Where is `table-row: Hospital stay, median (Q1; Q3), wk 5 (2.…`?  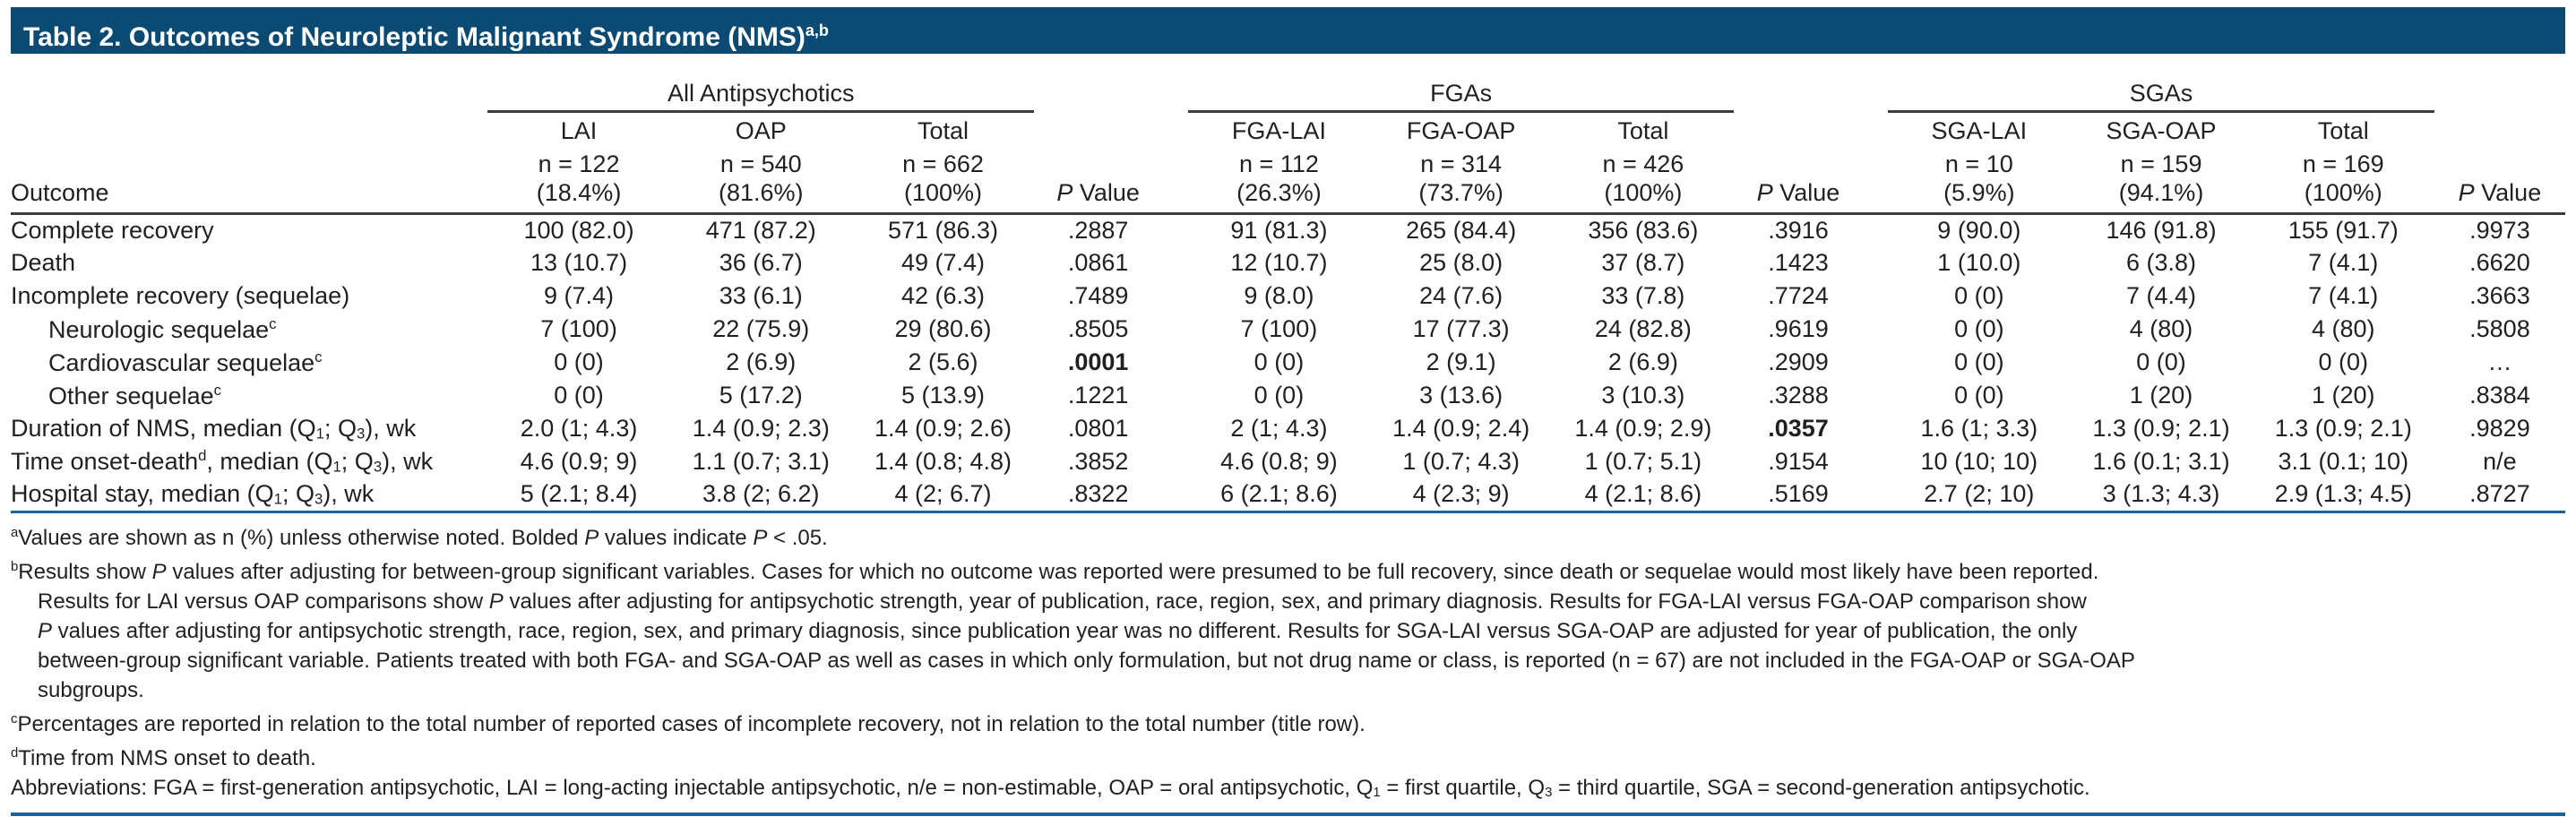 table-row: Hospital stay, median (Q1; Q3), wk 5 (2.… is located at coordinates (1288, 495).